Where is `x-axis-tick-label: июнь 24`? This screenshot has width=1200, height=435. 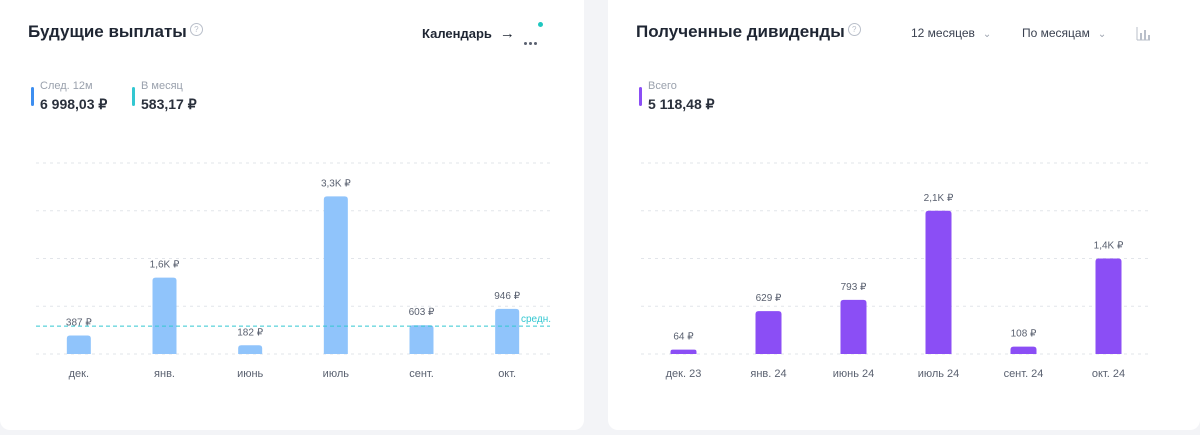 x-axis-tick-label: июнь 24 is located at coordinates (854, 374).